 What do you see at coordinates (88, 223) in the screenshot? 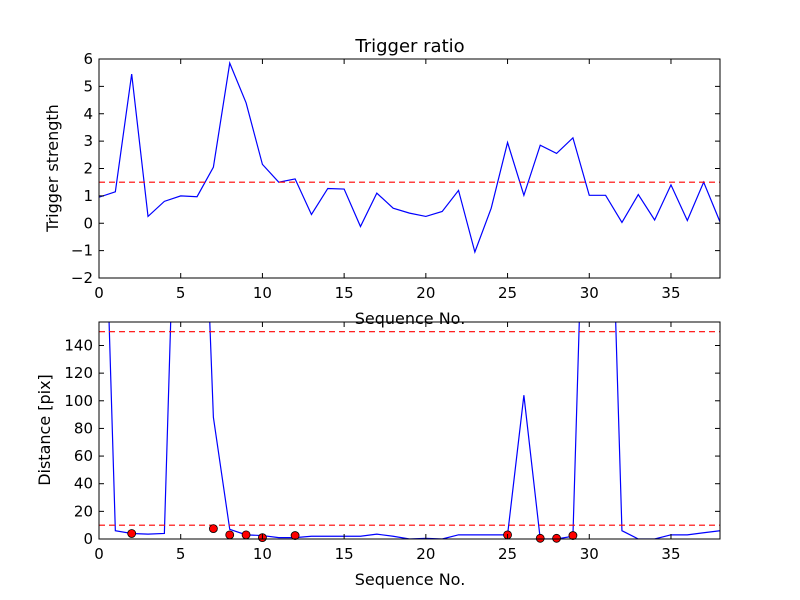
I see `top-y-tick-label: 0` at bounding box center [88, 223].